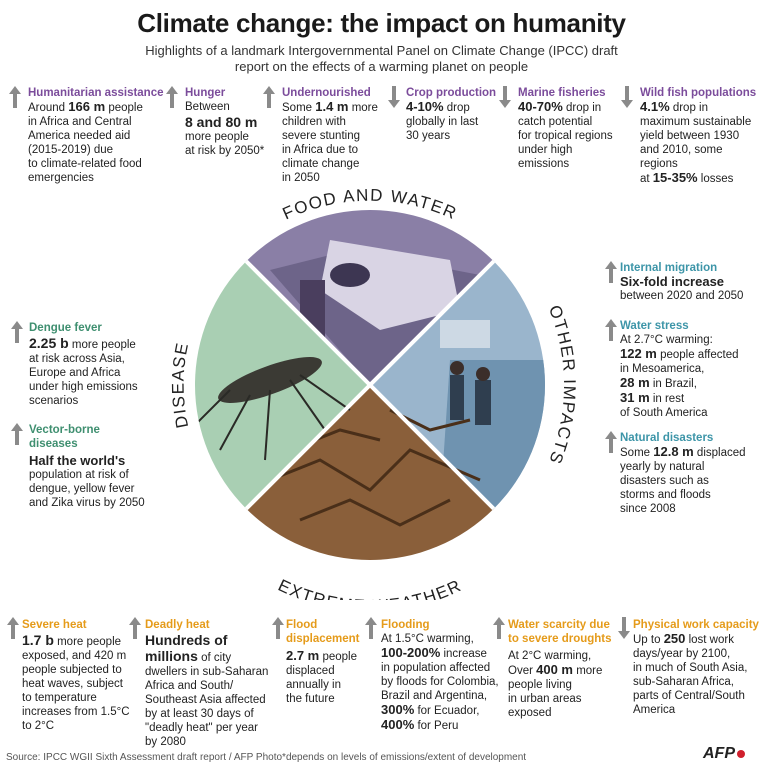  I want to click on marine-heading: Marine fisheries, so click(562, 93).